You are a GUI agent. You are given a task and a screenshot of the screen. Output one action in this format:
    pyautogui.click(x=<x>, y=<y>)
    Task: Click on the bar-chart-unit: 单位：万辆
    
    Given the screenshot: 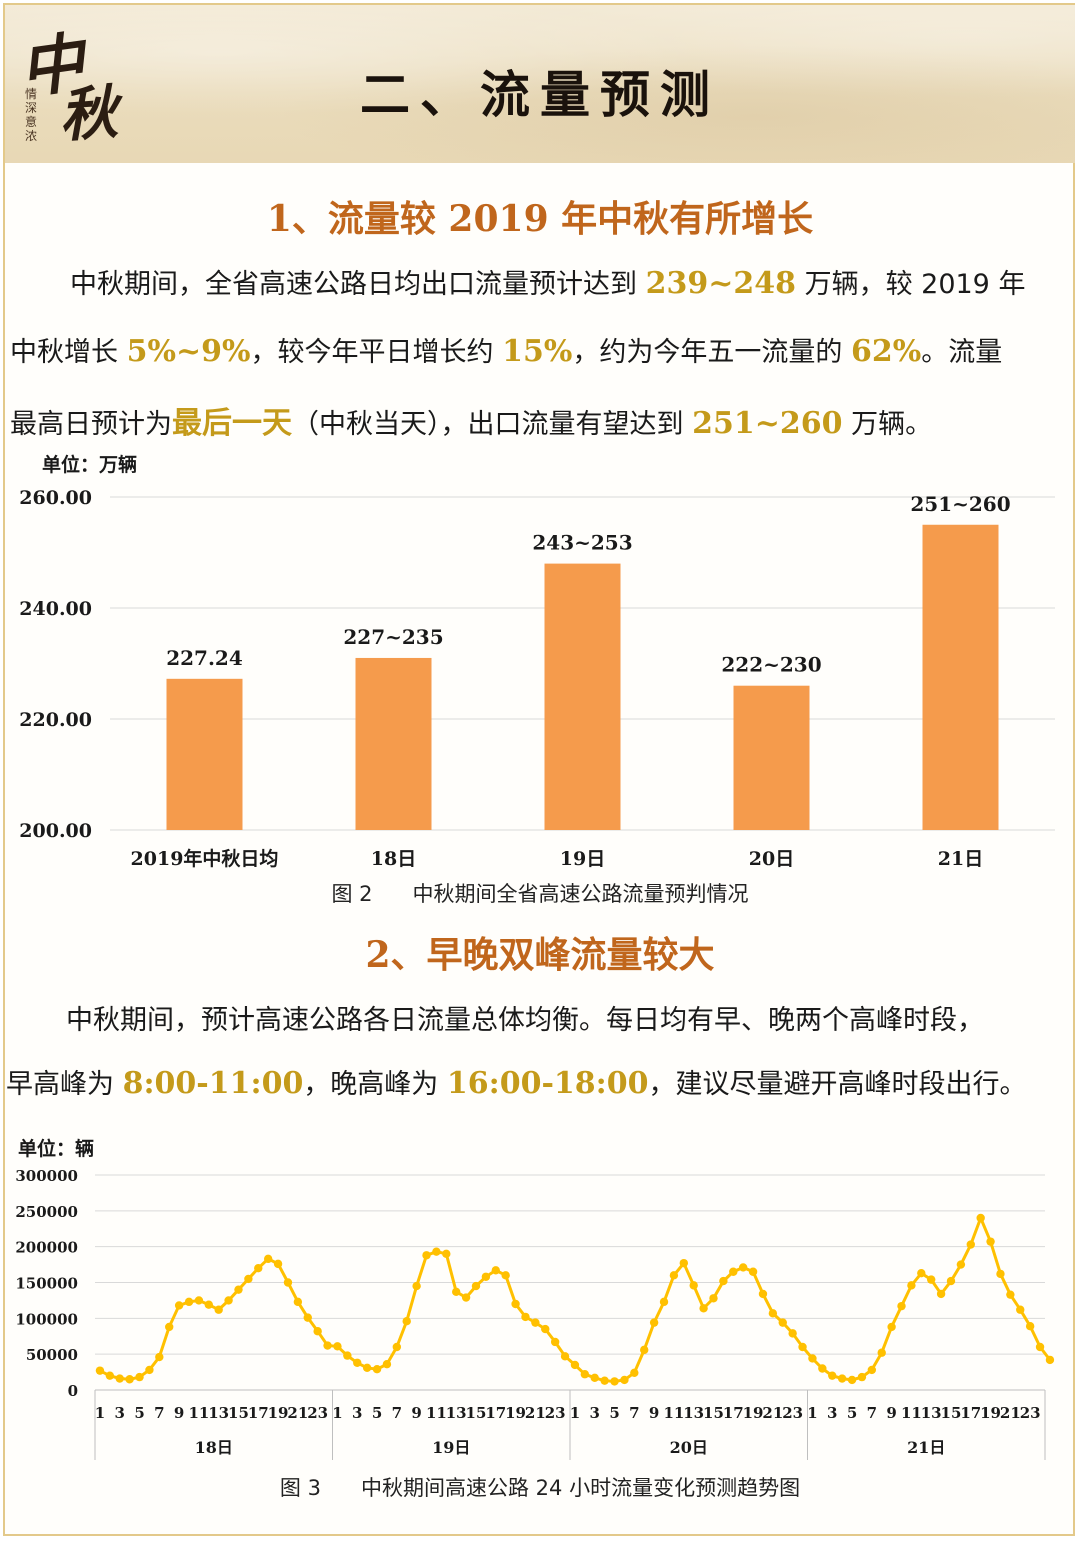 What is the action you would take?
    pyautogui.click(x=90, y=465)
    